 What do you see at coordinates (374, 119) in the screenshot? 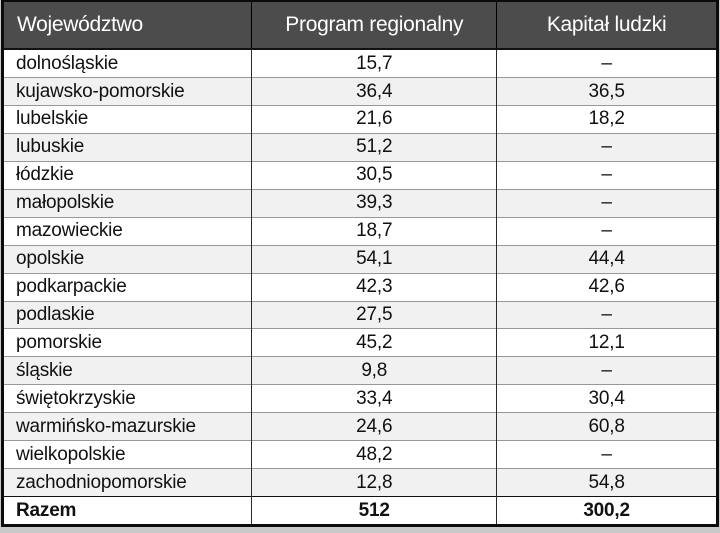
I see `cell-program-regionalny-value: 21,6` at bounding box center [374, 119].